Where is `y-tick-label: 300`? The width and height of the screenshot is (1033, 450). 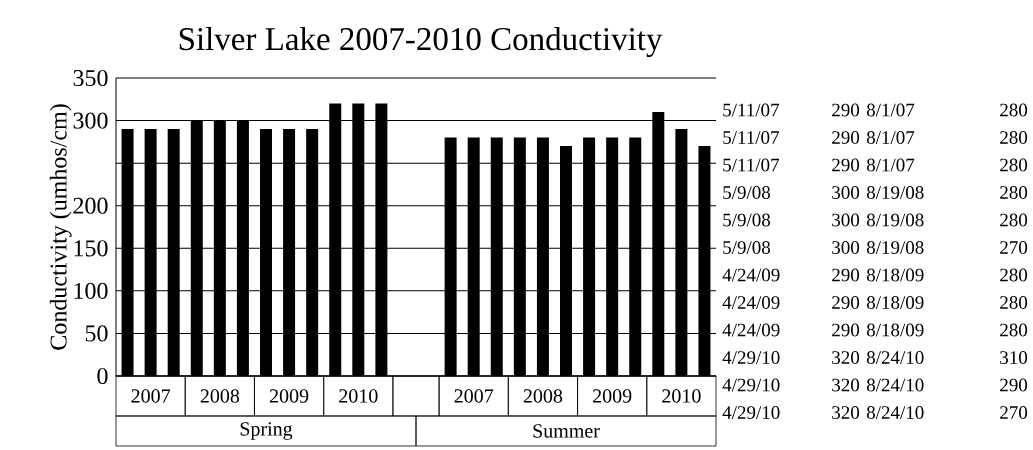 y-tick-label: 300 is located at coordinates (90, 120).